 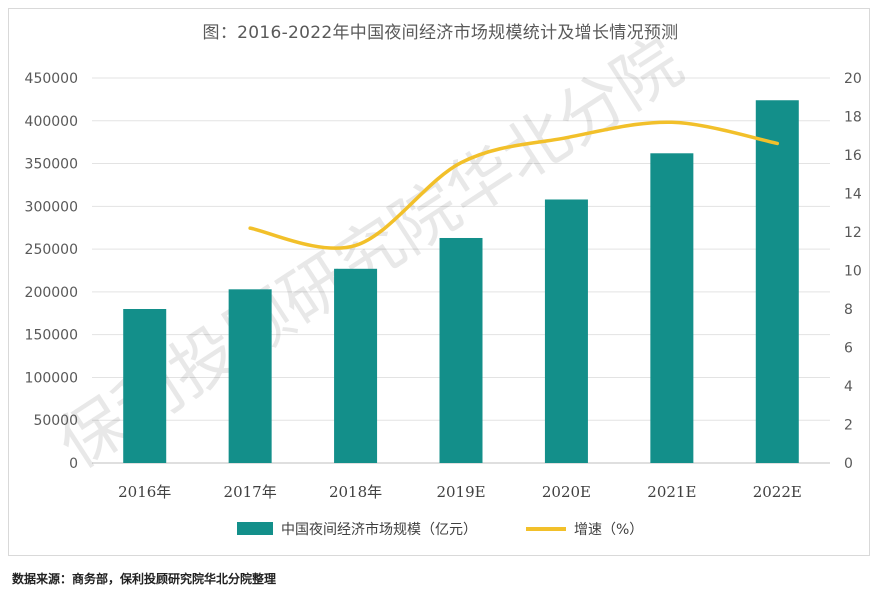 What do you see at coordinates (51, 336) in the screenshot?
I see `y-left-tick-label: 150000` at bounding box center [51, 336].